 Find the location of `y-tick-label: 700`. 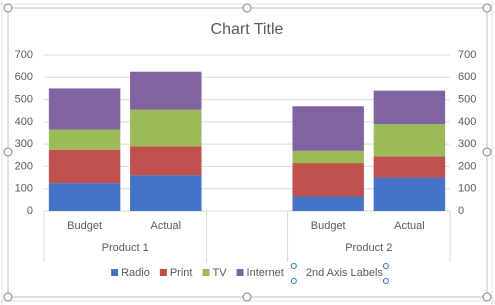

y-tick-label: 700 is located at coordinates (24, 55).